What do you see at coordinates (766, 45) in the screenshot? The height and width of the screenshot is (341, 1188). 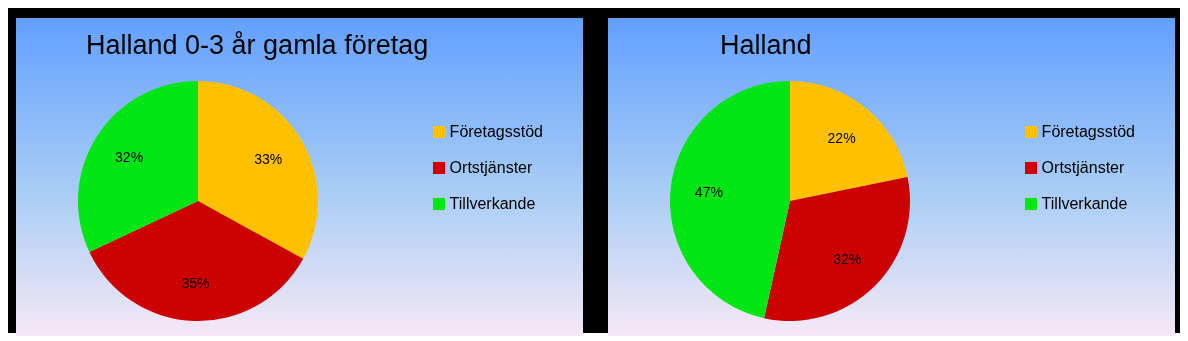 I see `chart-title: Halland` at bounding box center [766, 45].